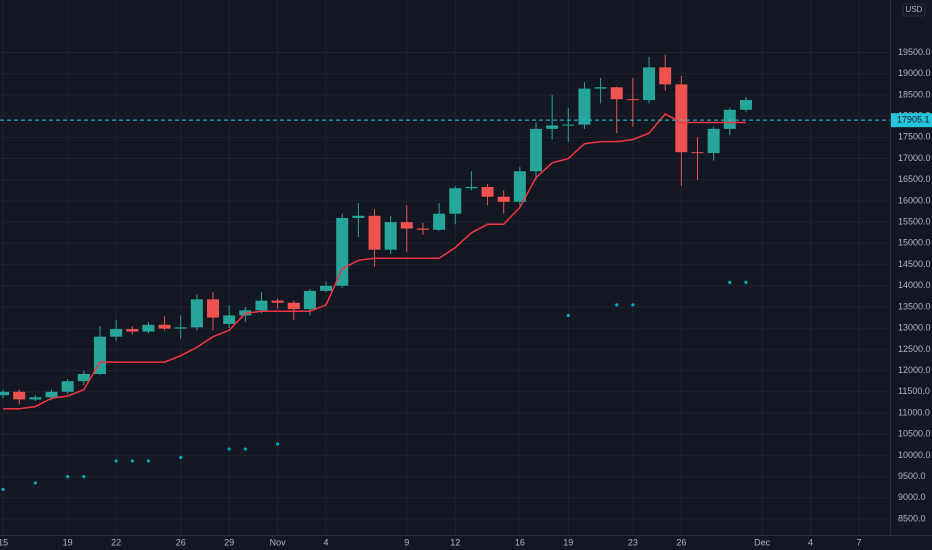  Describe the element at coordinates (914, 455) in the screenshot. I see `y-tick-label: 10000.0` at that location.